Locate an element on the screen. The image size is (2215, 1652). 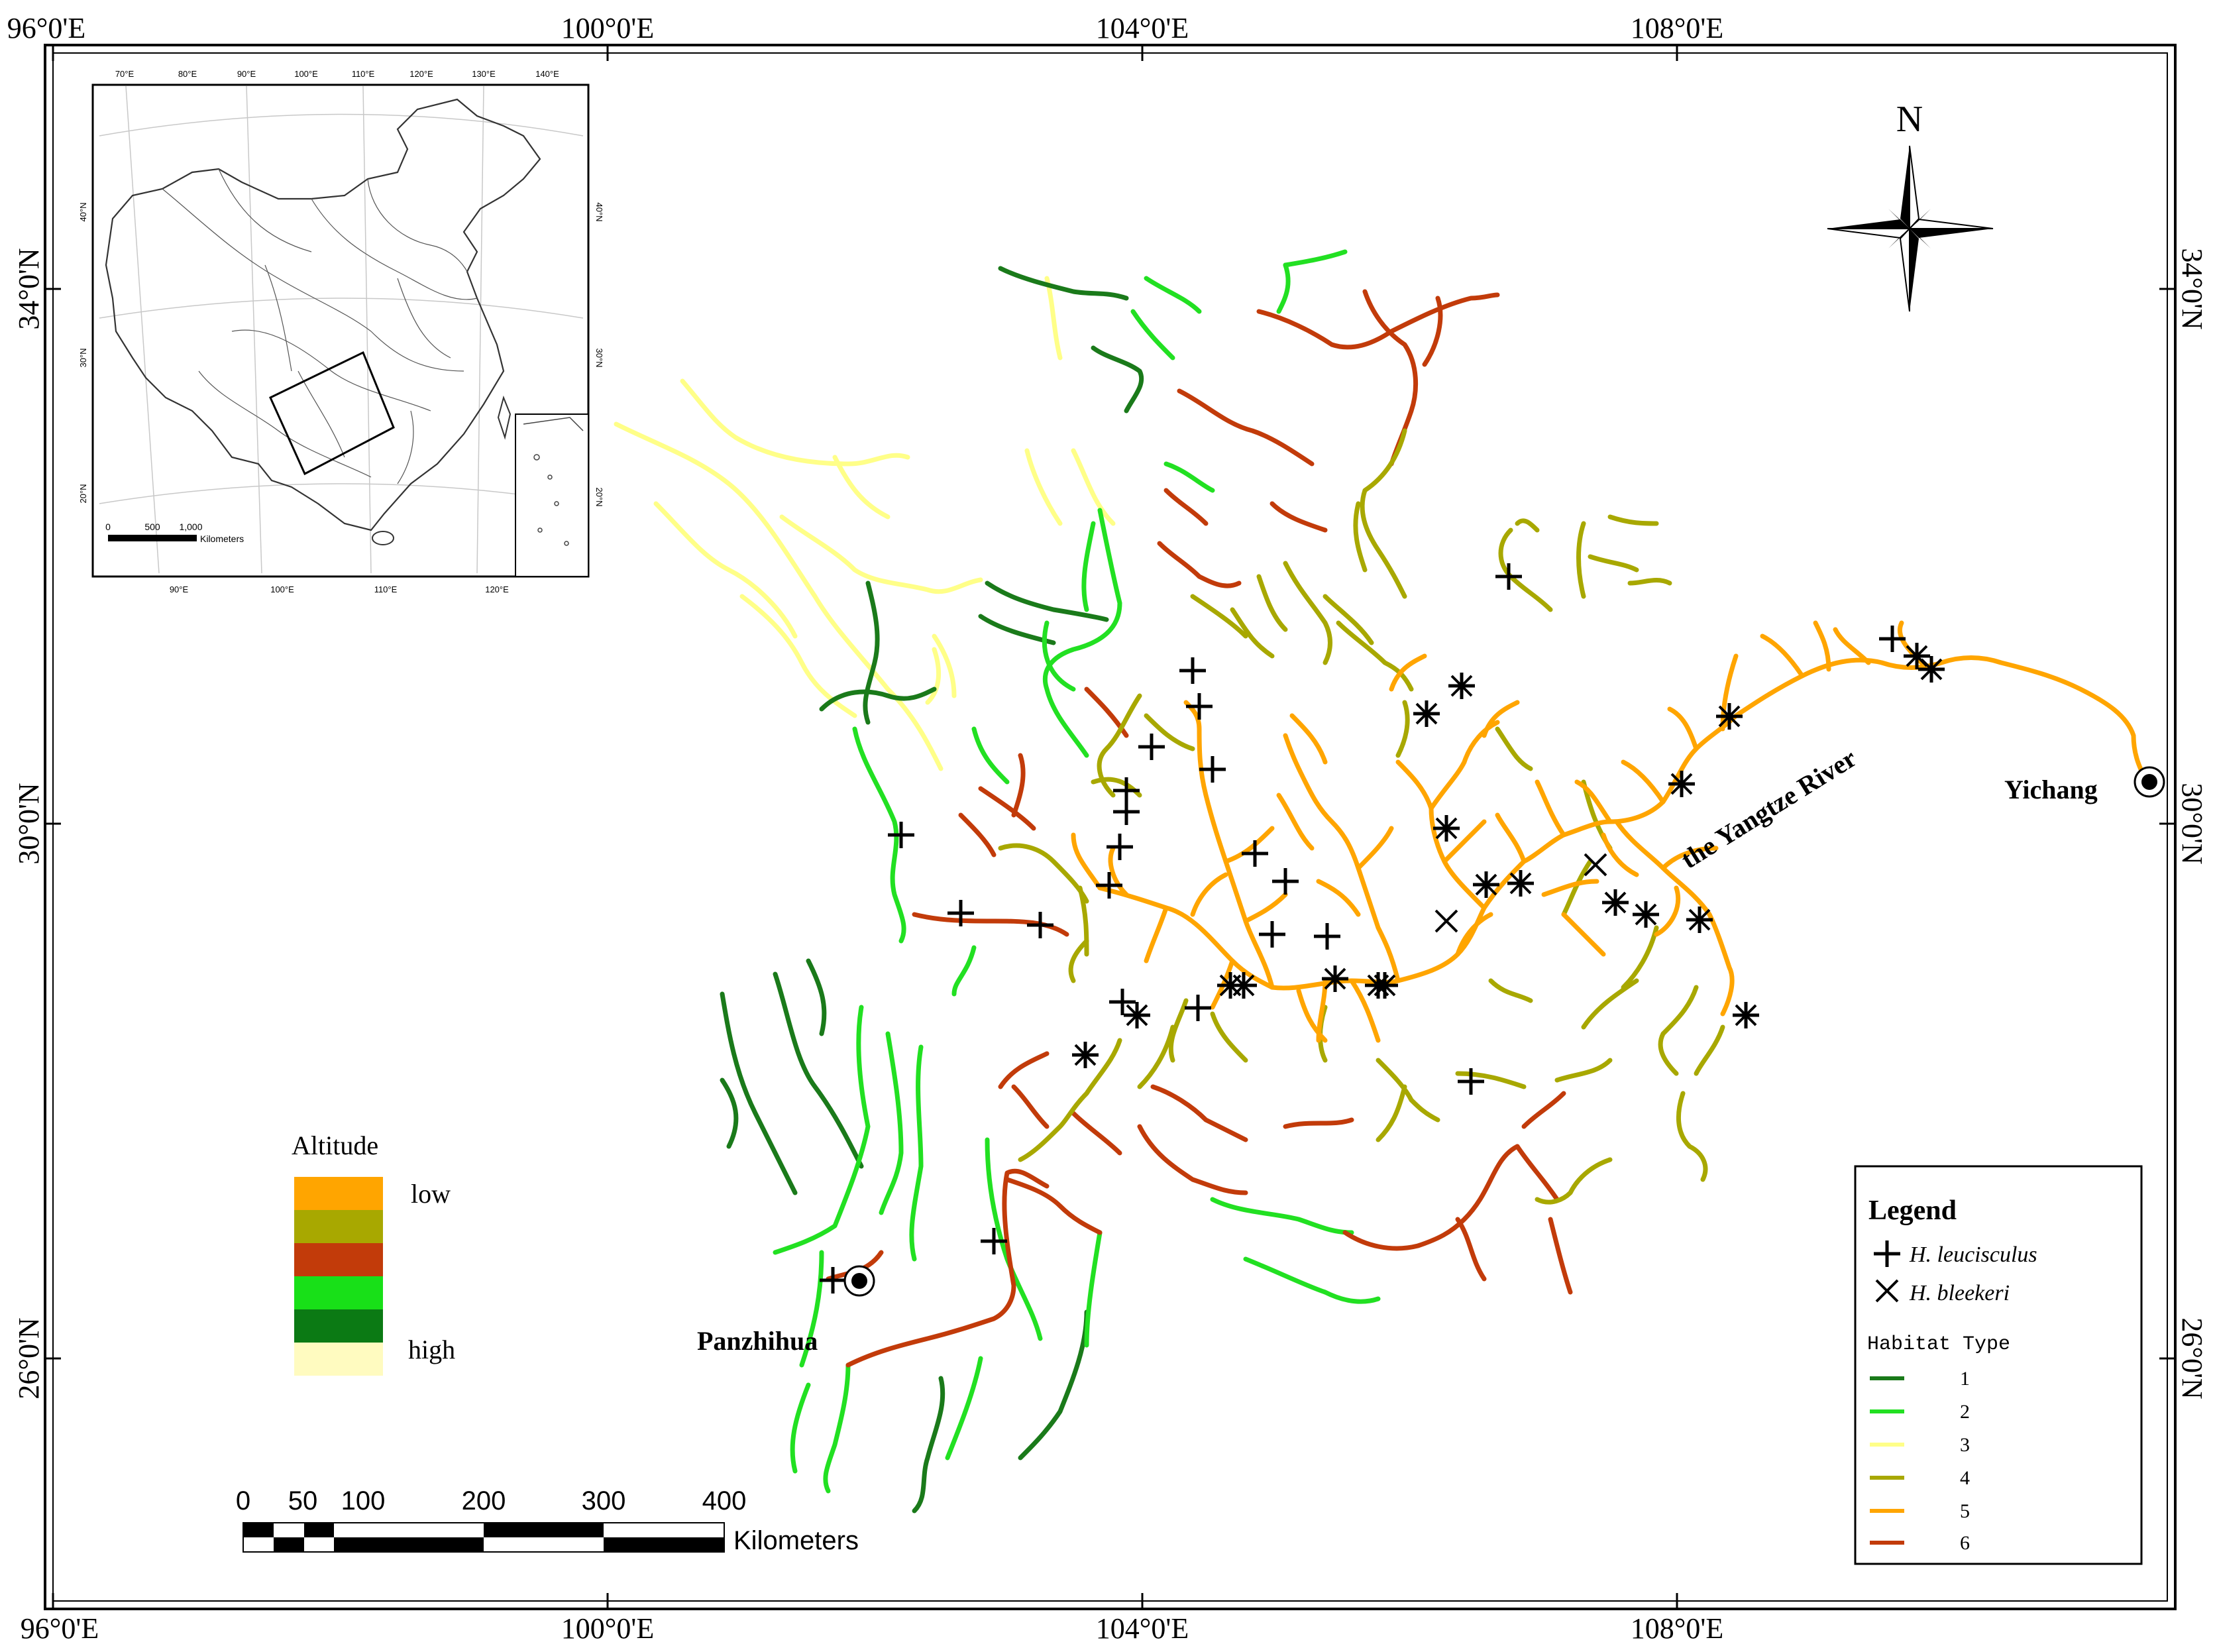
bottom-longitude-labels: 96°0'E 100°0'E 104°0'E 108°0'E is located at coordinates (872, 1628).